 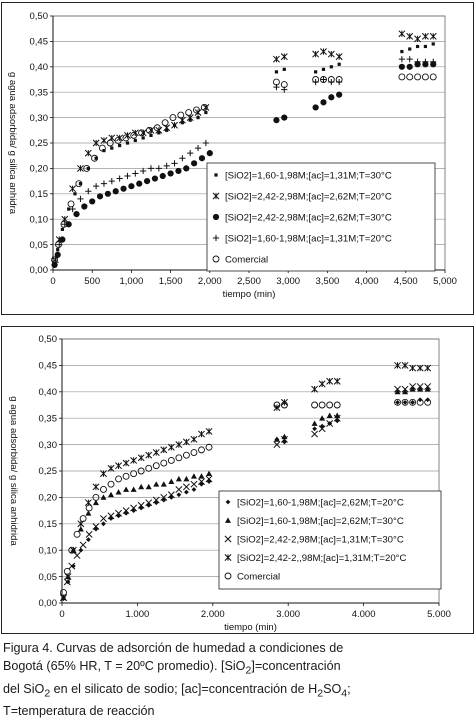 I want to click on x-tick-label: 3,500, so click(x=328, y=281).